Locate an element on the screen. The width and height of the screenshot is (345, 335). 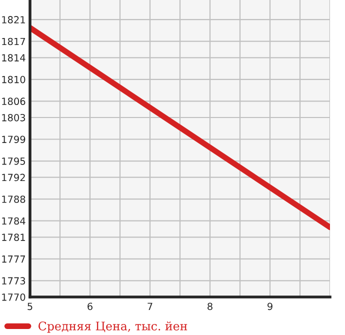
y-tick-label: 1806 is located at coordinates (14, 102).